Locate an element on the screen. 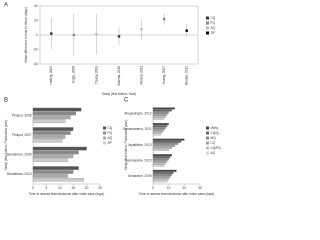 Image resolution: width=320 pixels, height=240 pixels. y-tick-label: -20 is located at coordinates (35, 49).